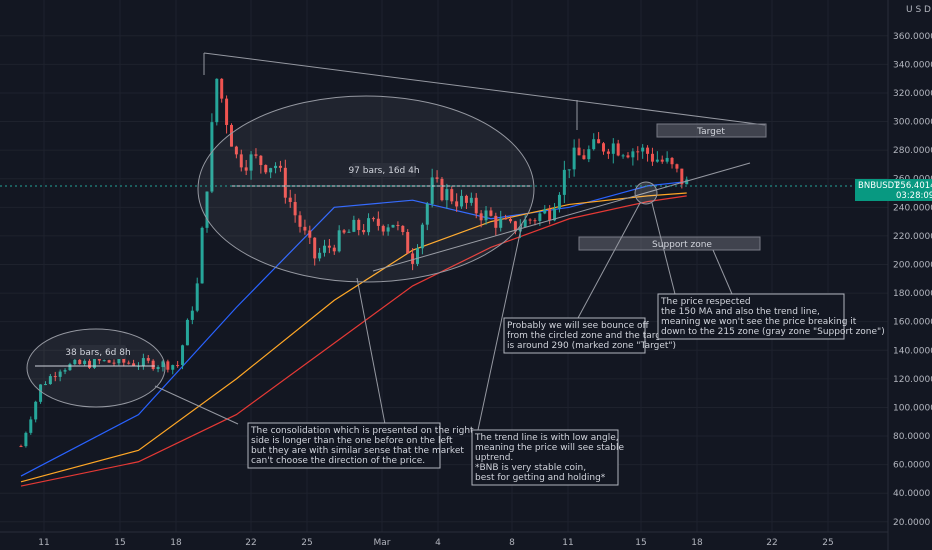 Image resolution: width=932 pixels, height=550 pixels. I want to click on note-trend-line: *BNB is very stable coin,, so click(530, 468).